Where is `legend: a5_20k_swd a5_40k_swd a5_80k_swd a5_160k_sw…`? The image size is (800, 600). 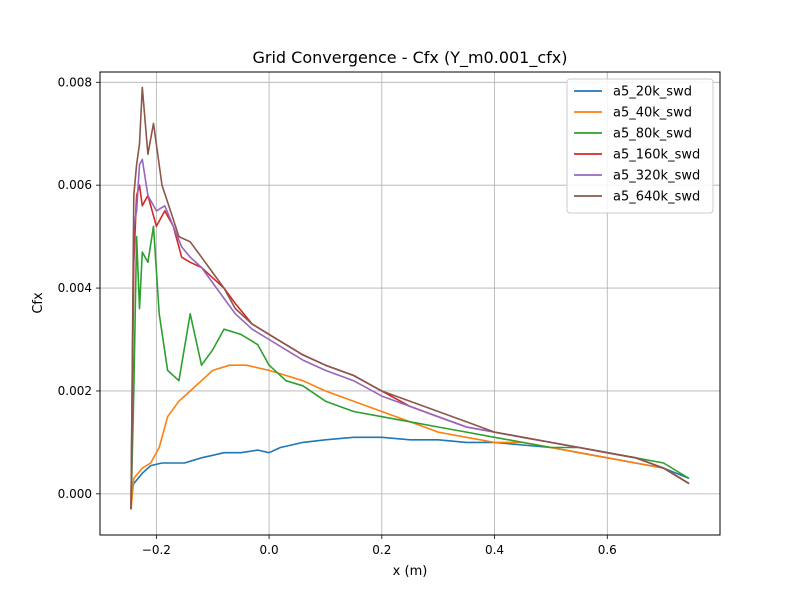
legend: a5_20k_swd a5_40k_swd a5_80k_swd a5_160k_sw… is located at coordinates (640, 146).